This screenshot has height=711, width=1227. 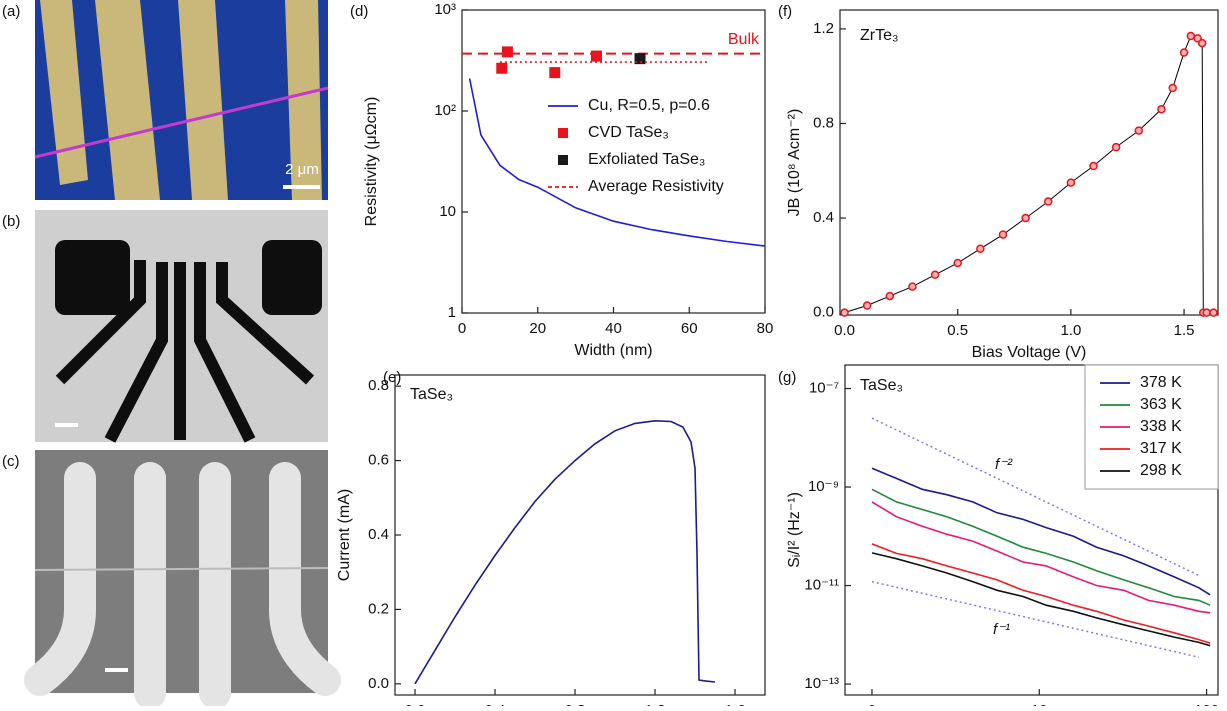 What do you see at coordinates (1184, 330) in the screenshot?
I see `x-tick-label: 1.5` at bounding box center [1184, 330].